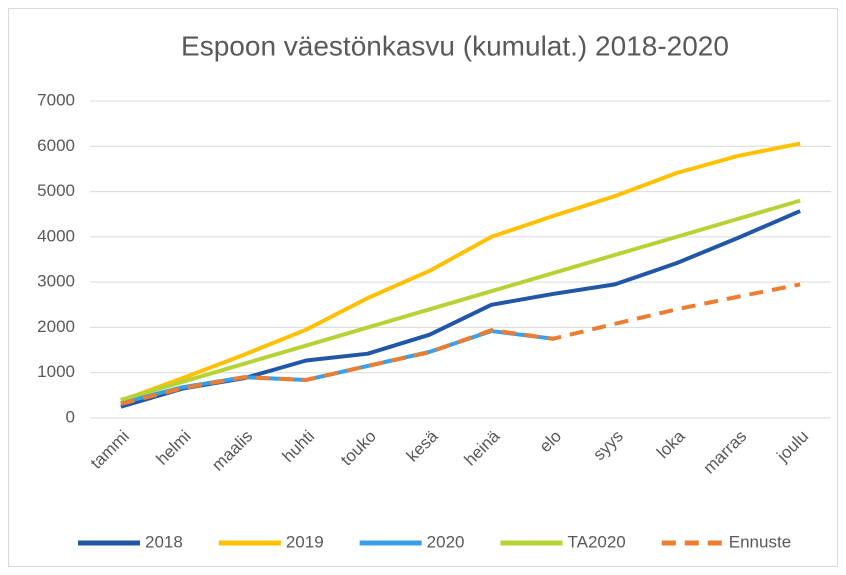 The height and width of the screenshot is (575, 846). Describe the element at coordinates (70, 416) in the screenshot. I see `y-tick-label: 0` at that location.